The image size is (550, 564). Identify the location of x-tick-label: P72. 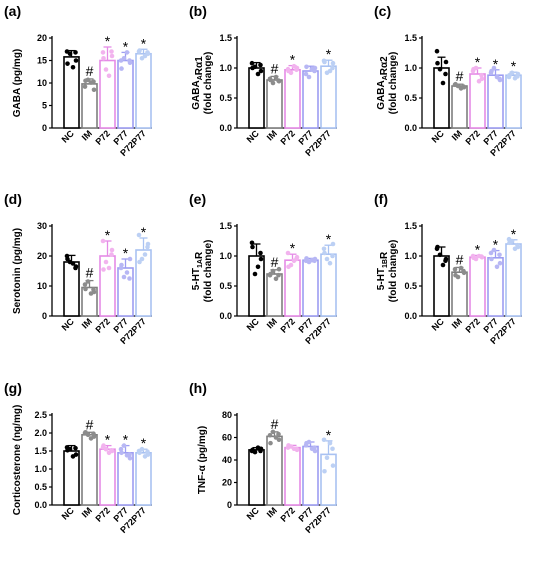
(288, 514).